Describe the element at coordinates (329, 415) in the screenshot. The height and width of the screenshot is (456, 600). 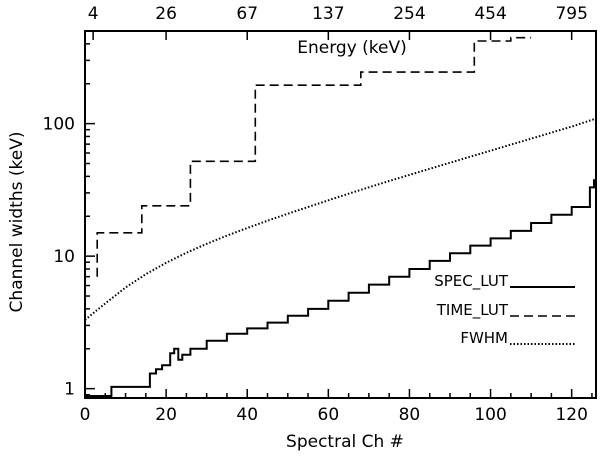
I see `x-tick-label: 60` at that location.